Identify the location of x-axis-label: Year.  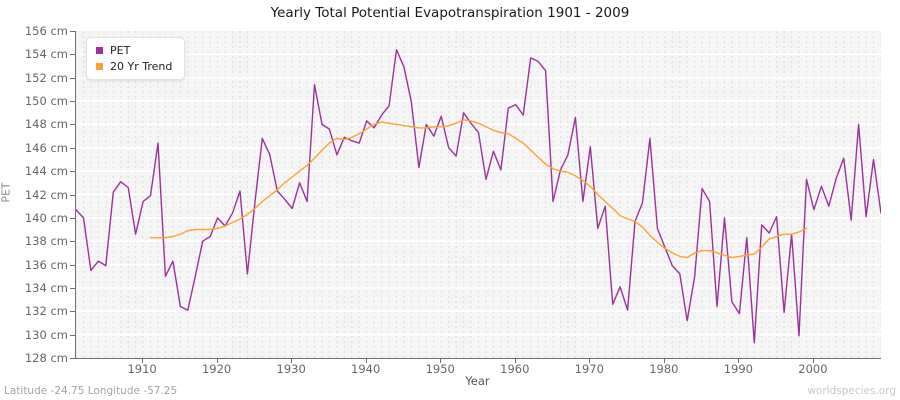
(477, 381).